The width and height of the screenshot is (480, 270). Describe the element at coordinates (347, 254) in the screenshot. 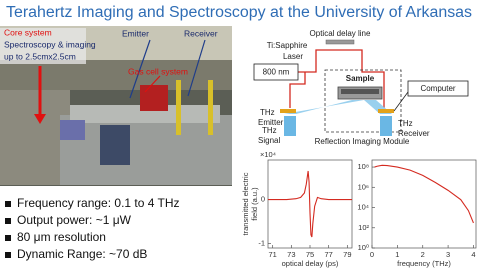

I see `x-tick-label: 79` at that location.